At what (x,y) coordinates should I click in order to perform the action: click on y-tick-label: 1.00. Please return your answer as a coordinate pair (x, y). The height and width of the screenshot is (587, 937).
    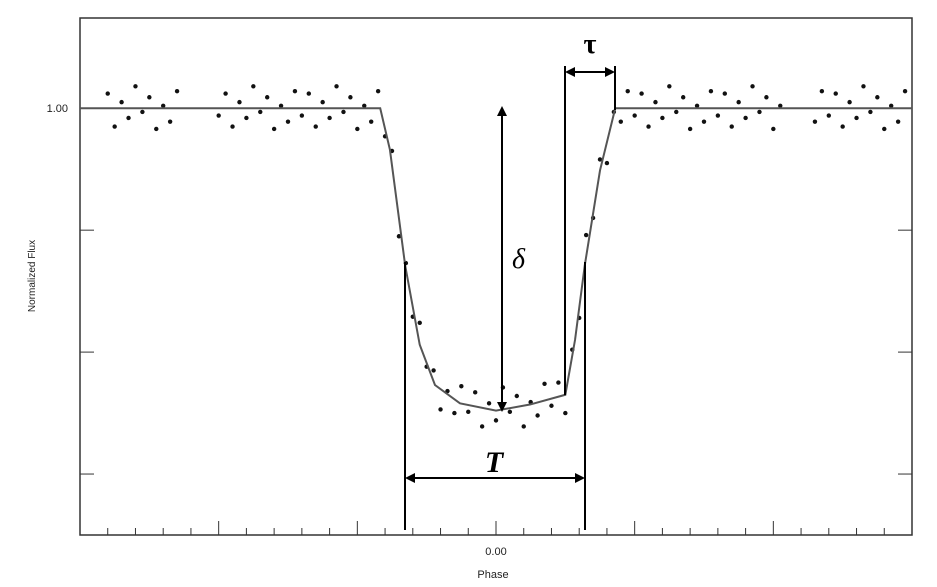
    Looking at the image, I should click on (57, 109).